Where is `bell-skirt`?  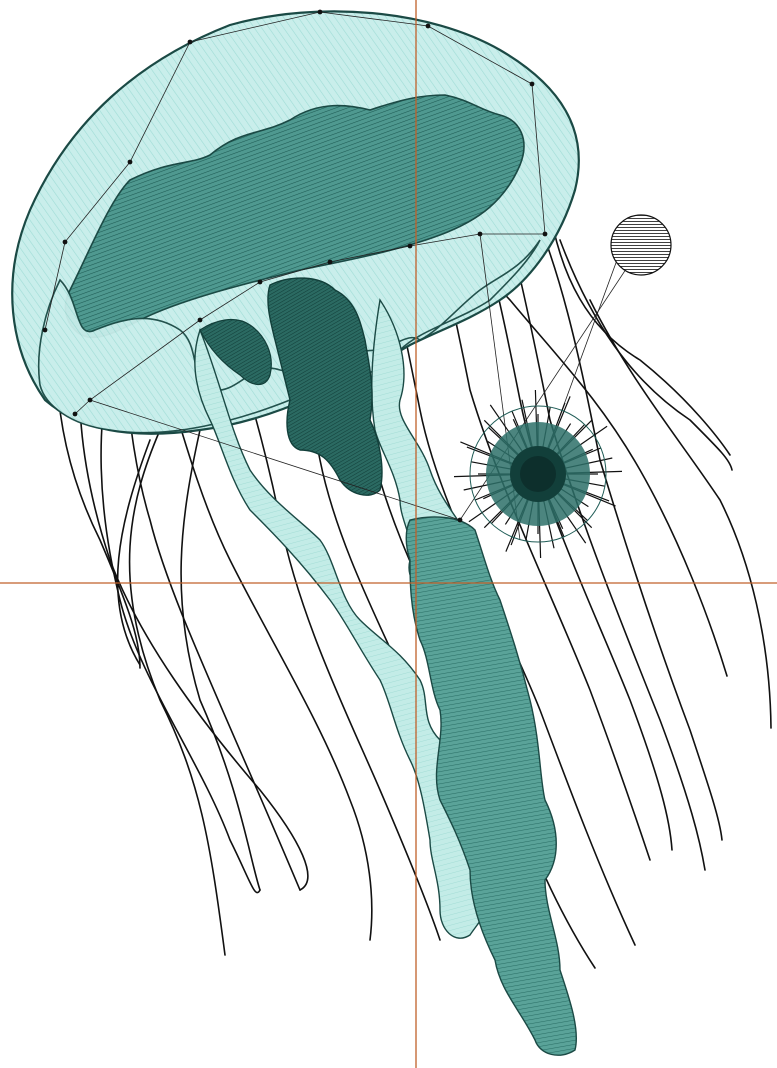 bell-skirt is located at coordinates (289, 336).